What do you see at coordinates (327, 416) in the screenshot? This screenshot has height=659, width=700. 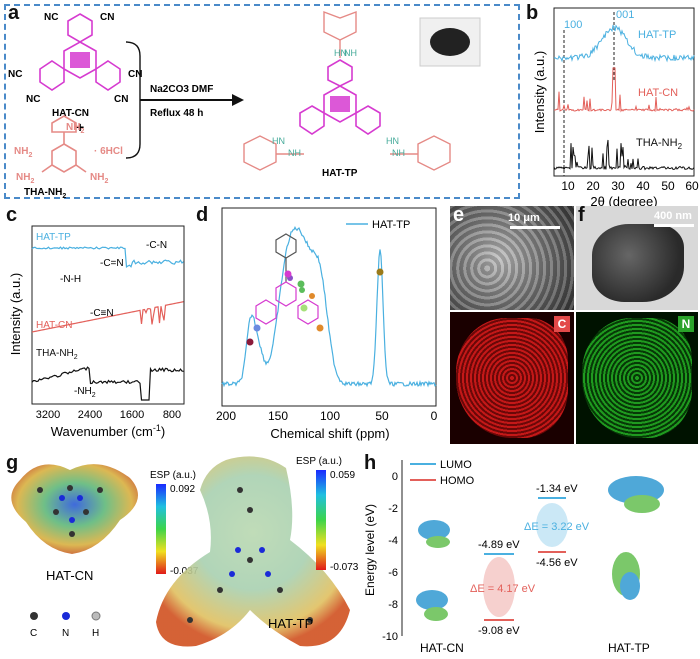 I see `nmr-xticks: 200 150 100 50 0` at bounding box center [327, 416].